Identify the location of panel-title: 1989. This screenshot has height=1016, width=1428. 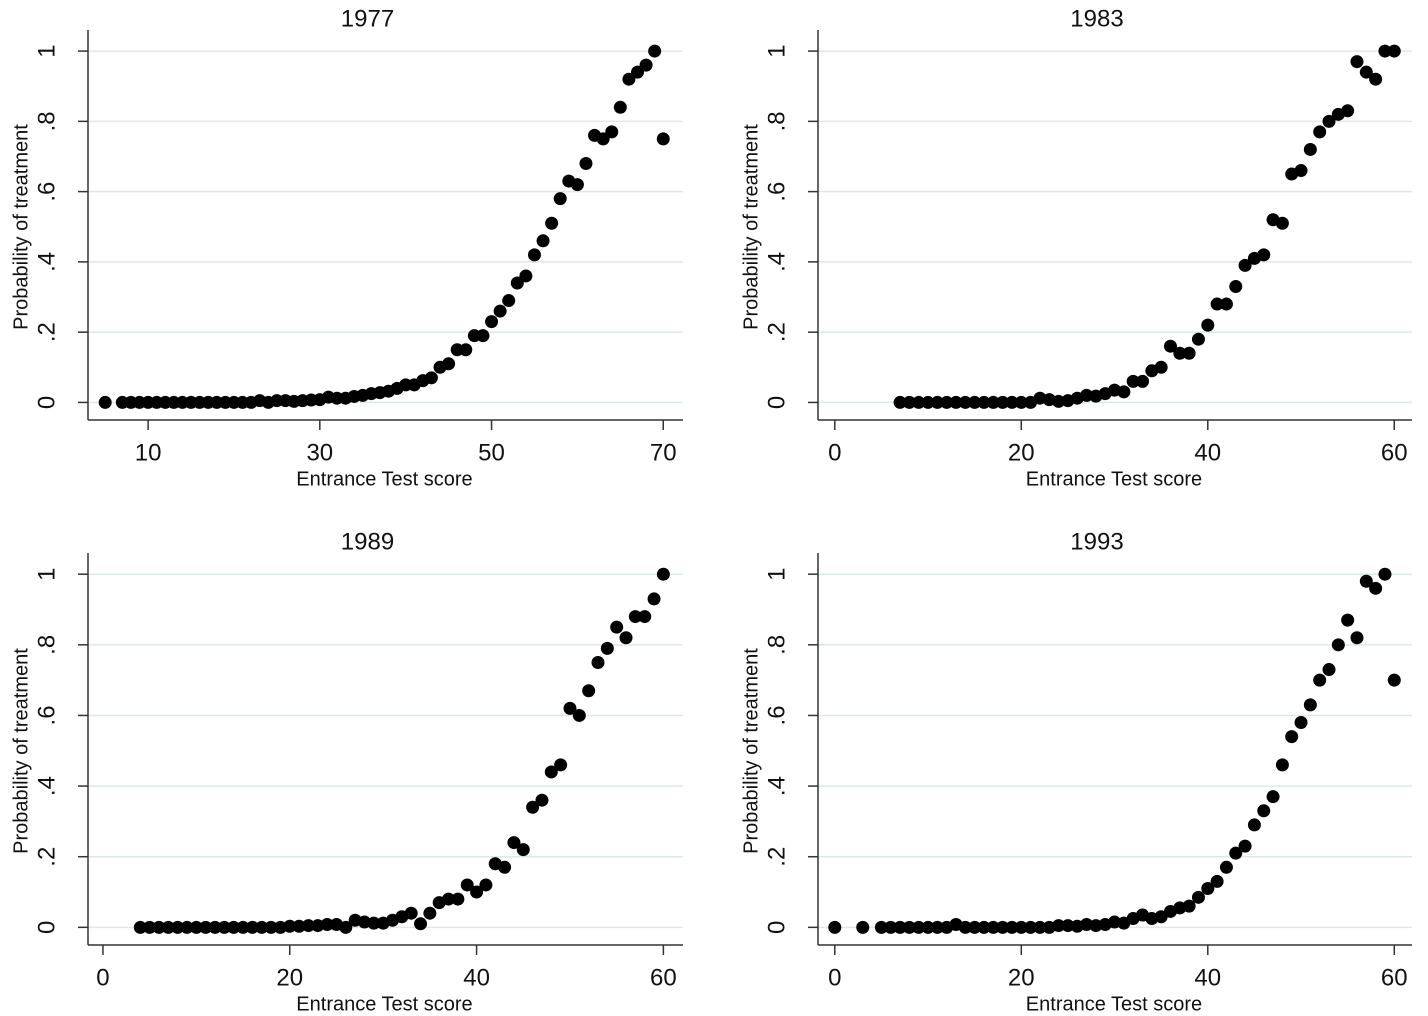
(367, 541).